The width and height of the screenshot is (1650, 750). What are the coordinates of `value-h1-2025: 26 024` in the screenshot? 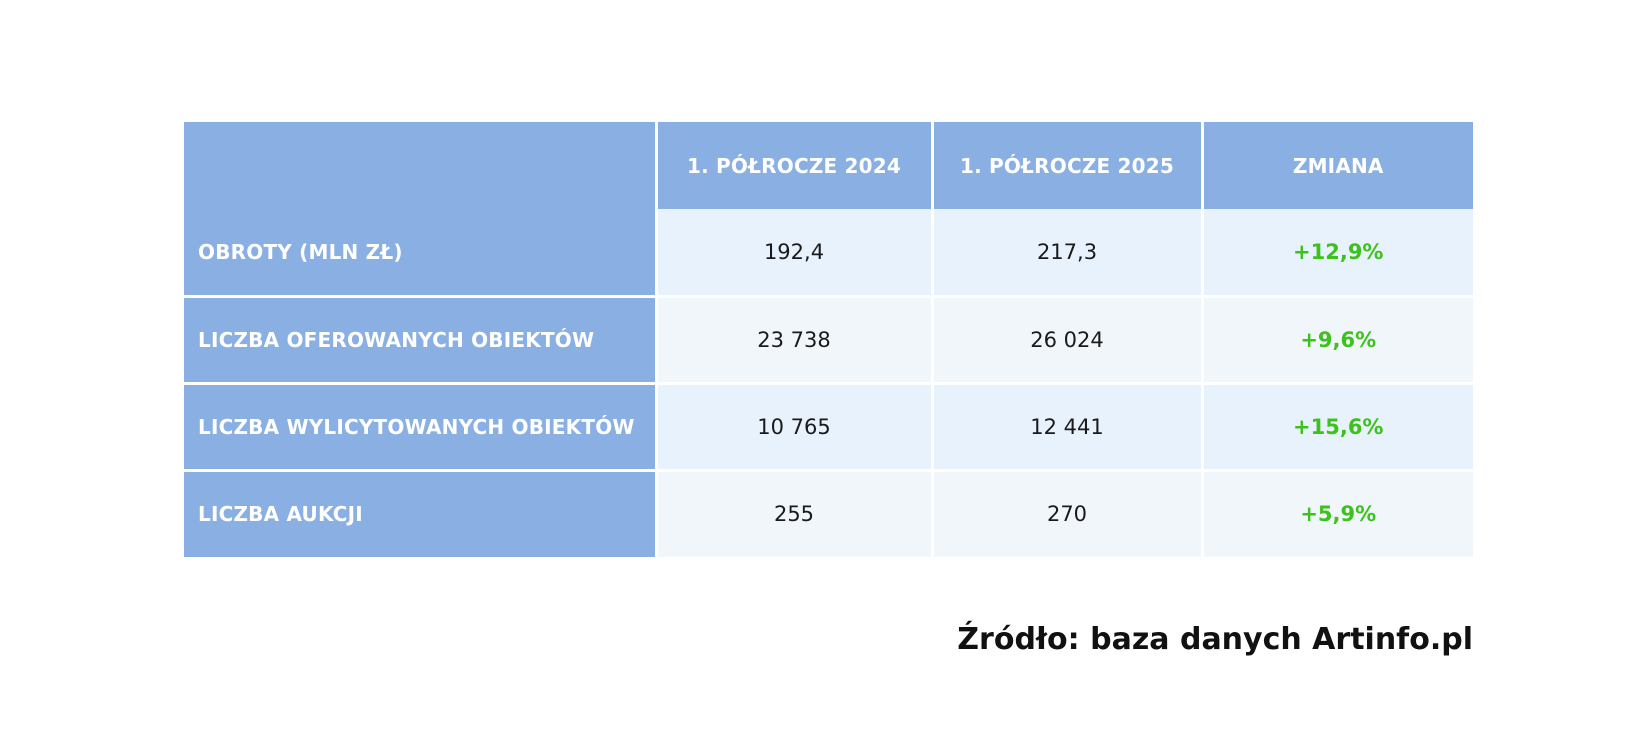 It's located at (1067, 339).